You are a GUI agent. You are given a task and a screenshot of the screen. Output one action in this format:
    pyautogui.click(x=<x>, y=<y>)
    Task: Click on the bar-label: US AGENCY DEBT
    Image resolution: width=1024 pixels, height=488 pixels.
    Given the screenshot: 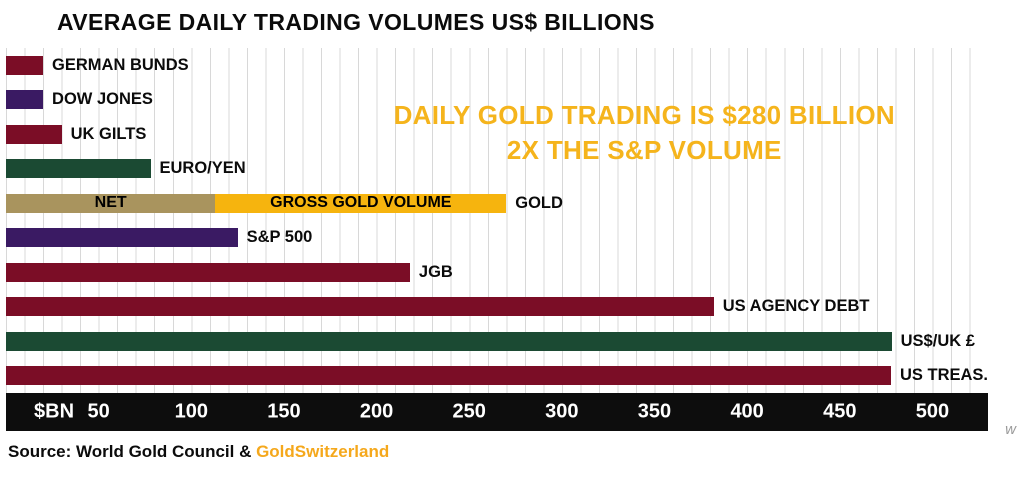 What is the action you would take?
    pyautogui.click(x=796, y=306)
    